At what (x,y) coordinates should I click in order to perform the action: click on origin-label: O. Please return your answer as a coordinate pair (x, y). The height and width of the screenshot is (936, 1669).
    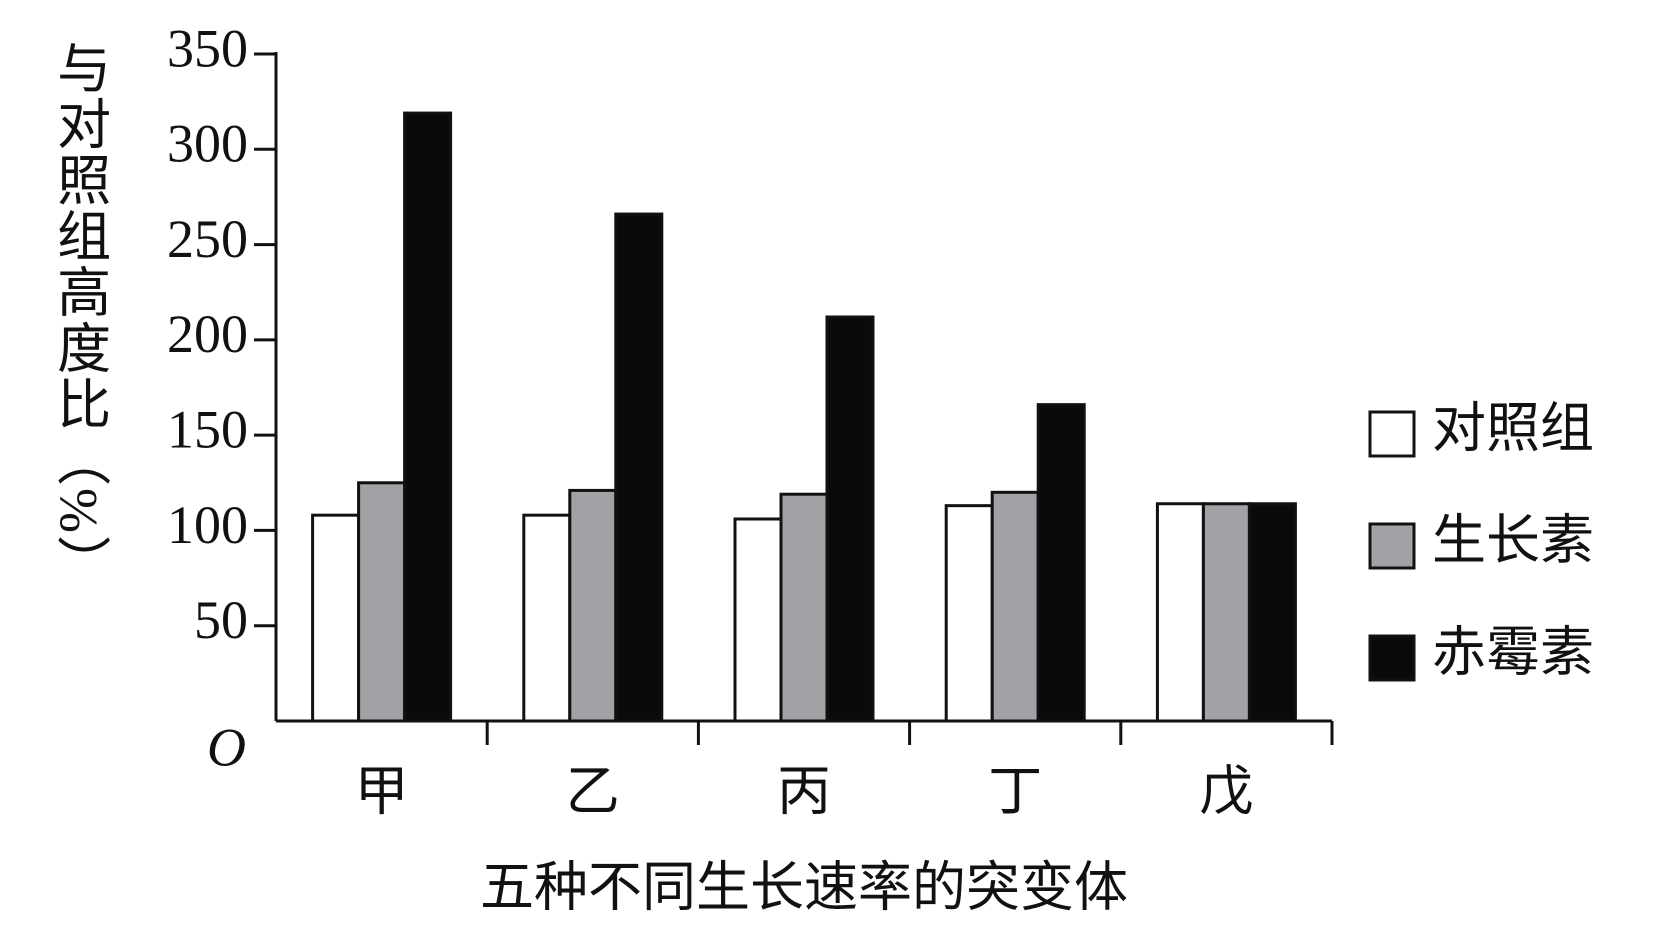
    Looking at the image, I should click on (226, 747).